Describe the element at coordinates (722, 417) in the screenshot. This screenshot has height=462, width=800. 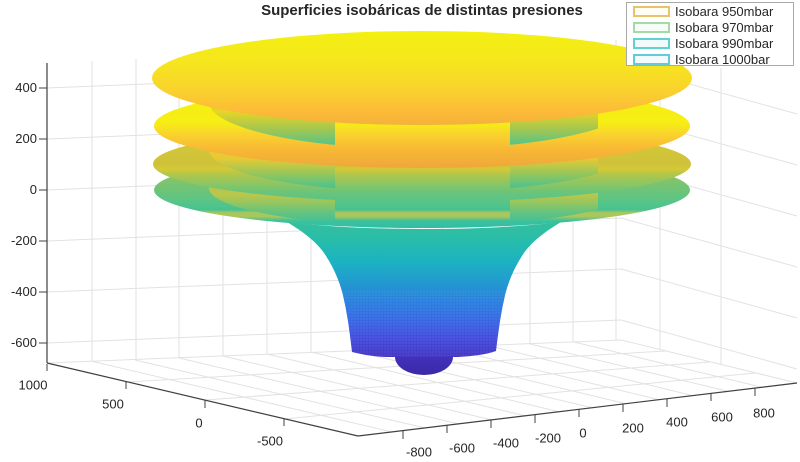
I see `x-axis-tick-label: 600` at that location.